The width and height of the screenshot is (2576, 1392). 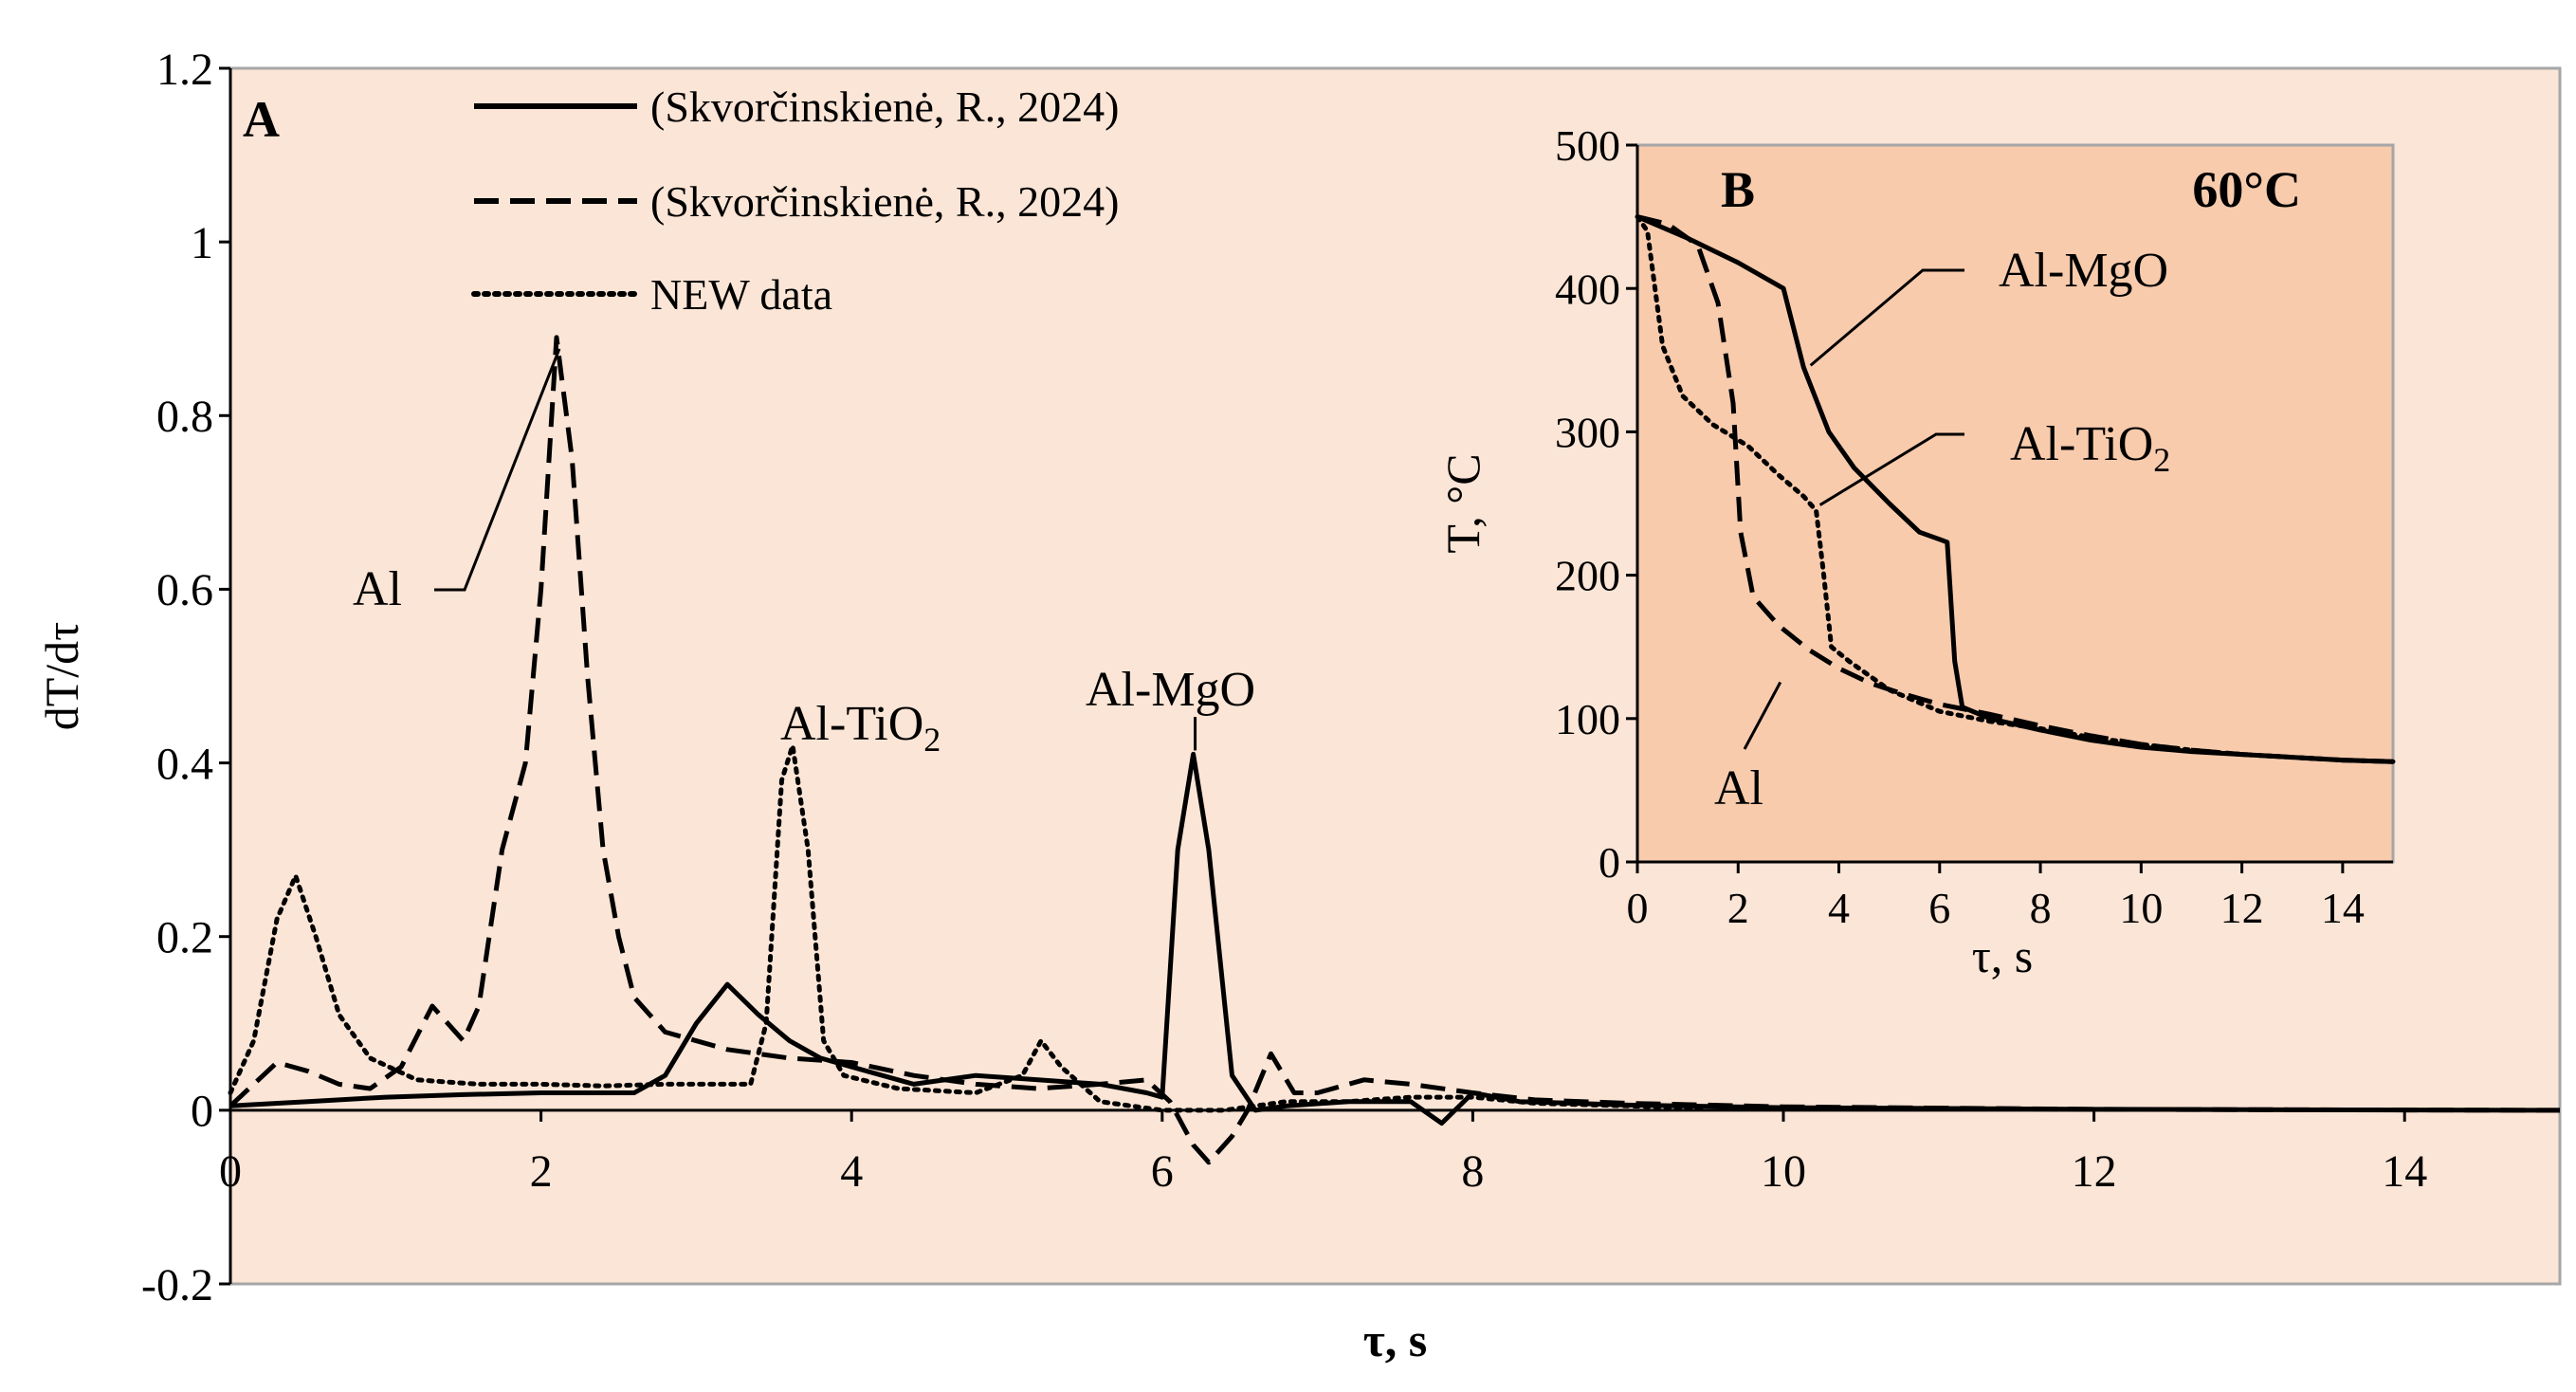 I want to click on y-tick-label: 500, so click(x=1587, y=145).